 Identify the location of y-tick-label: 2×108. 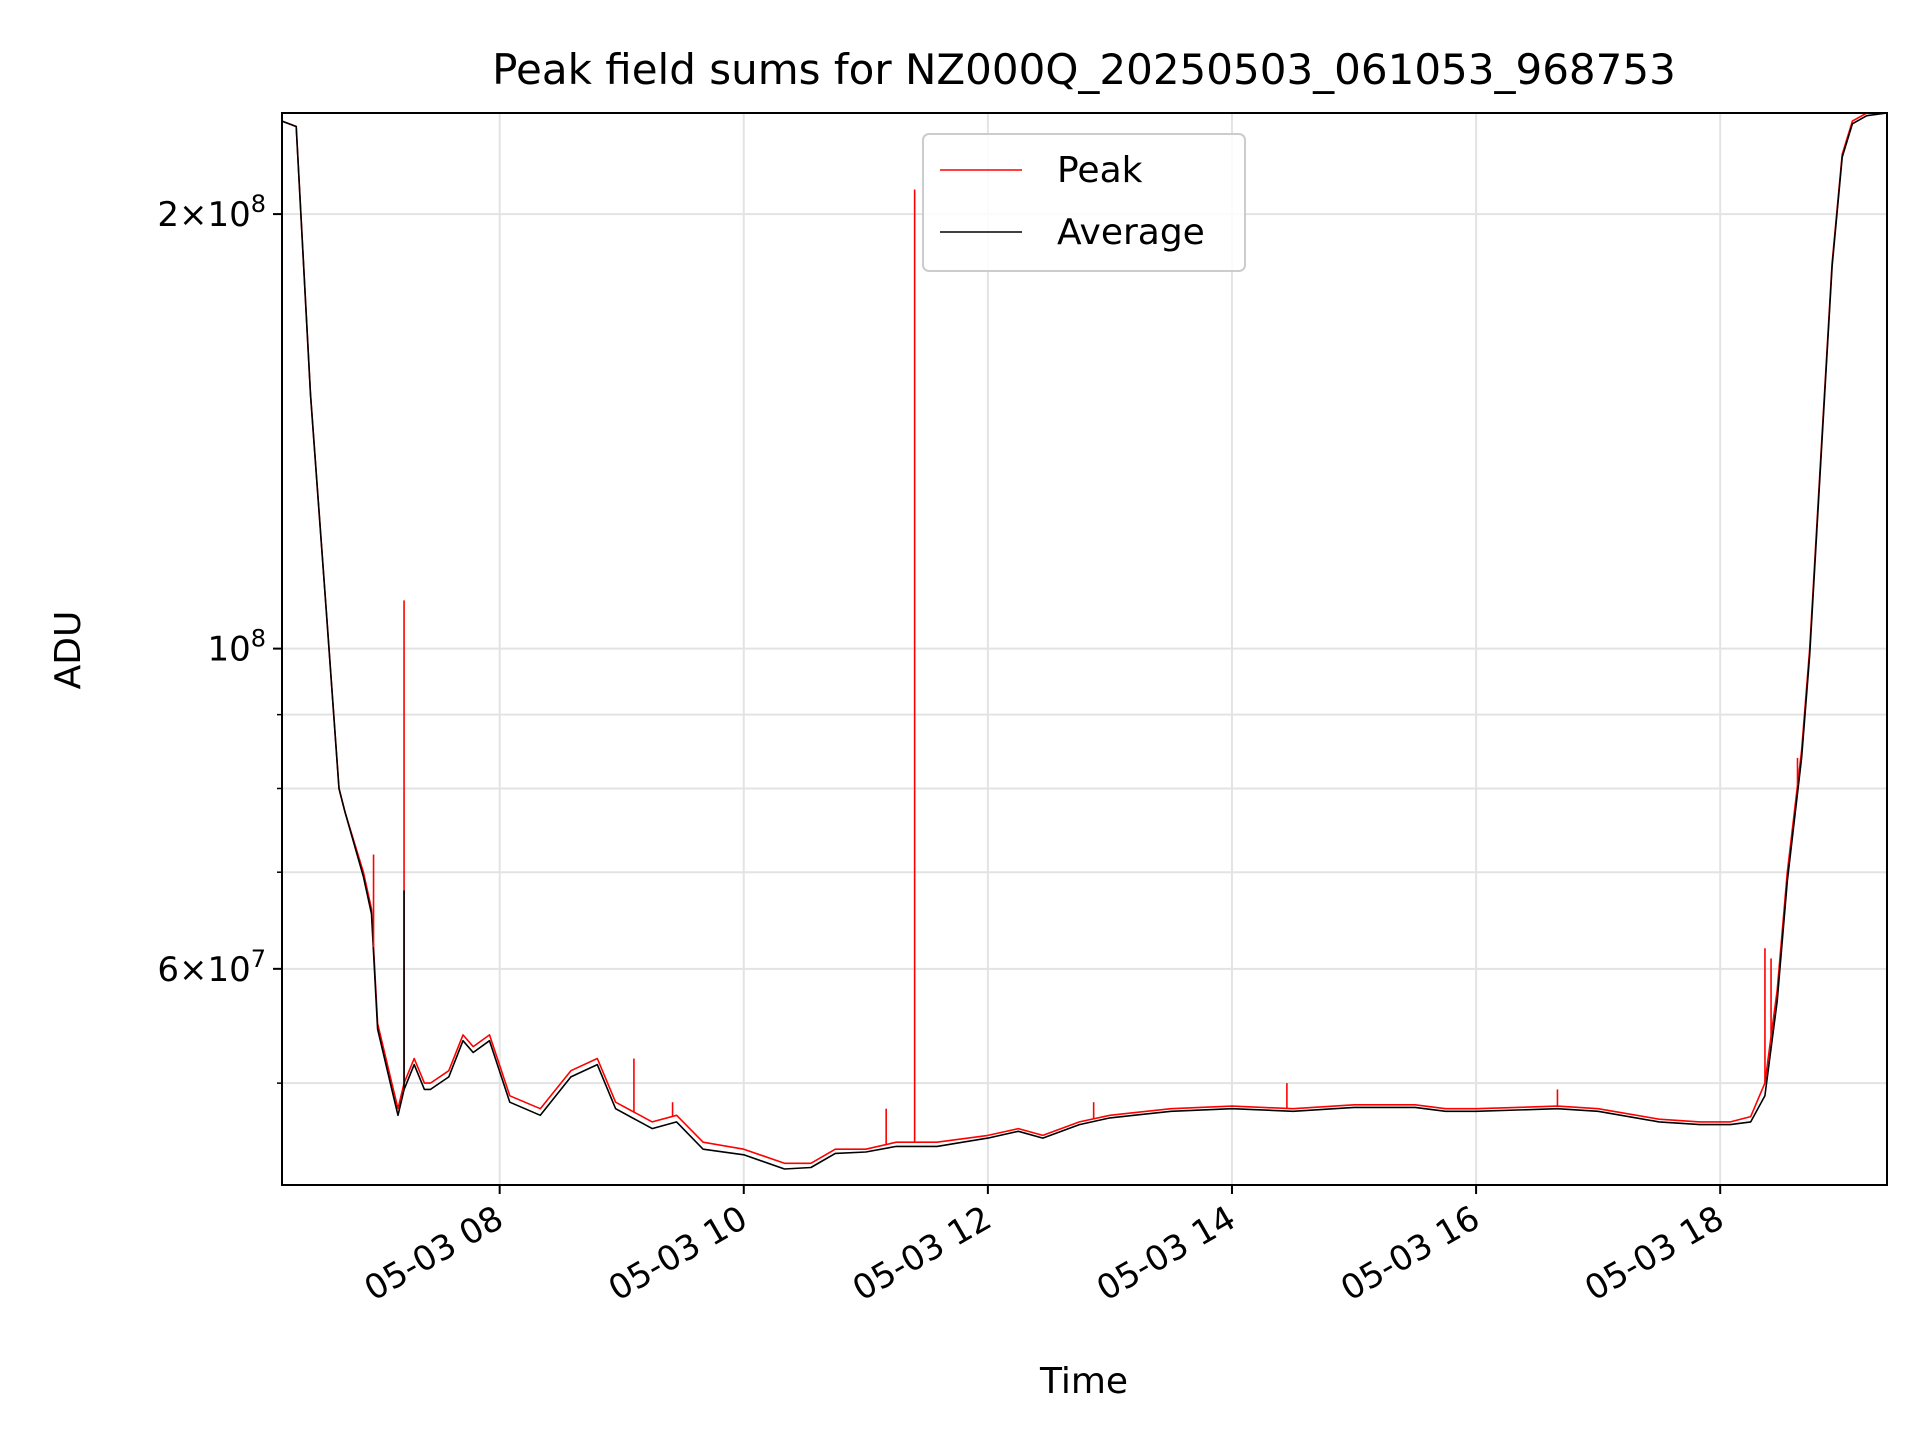
(211, 212).